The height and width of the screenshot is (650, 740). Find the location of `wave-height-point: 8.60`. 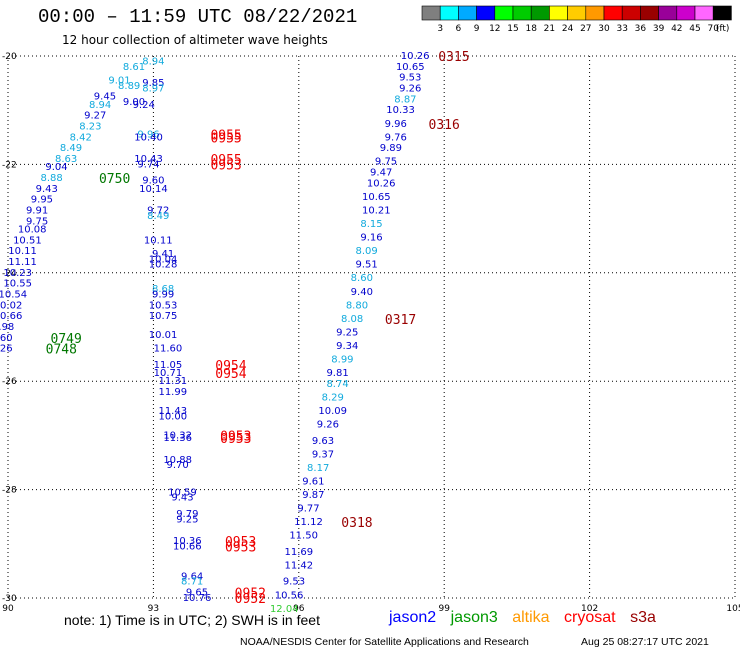

wave-height-point: 8.60 is located at coordinates (362, 278).